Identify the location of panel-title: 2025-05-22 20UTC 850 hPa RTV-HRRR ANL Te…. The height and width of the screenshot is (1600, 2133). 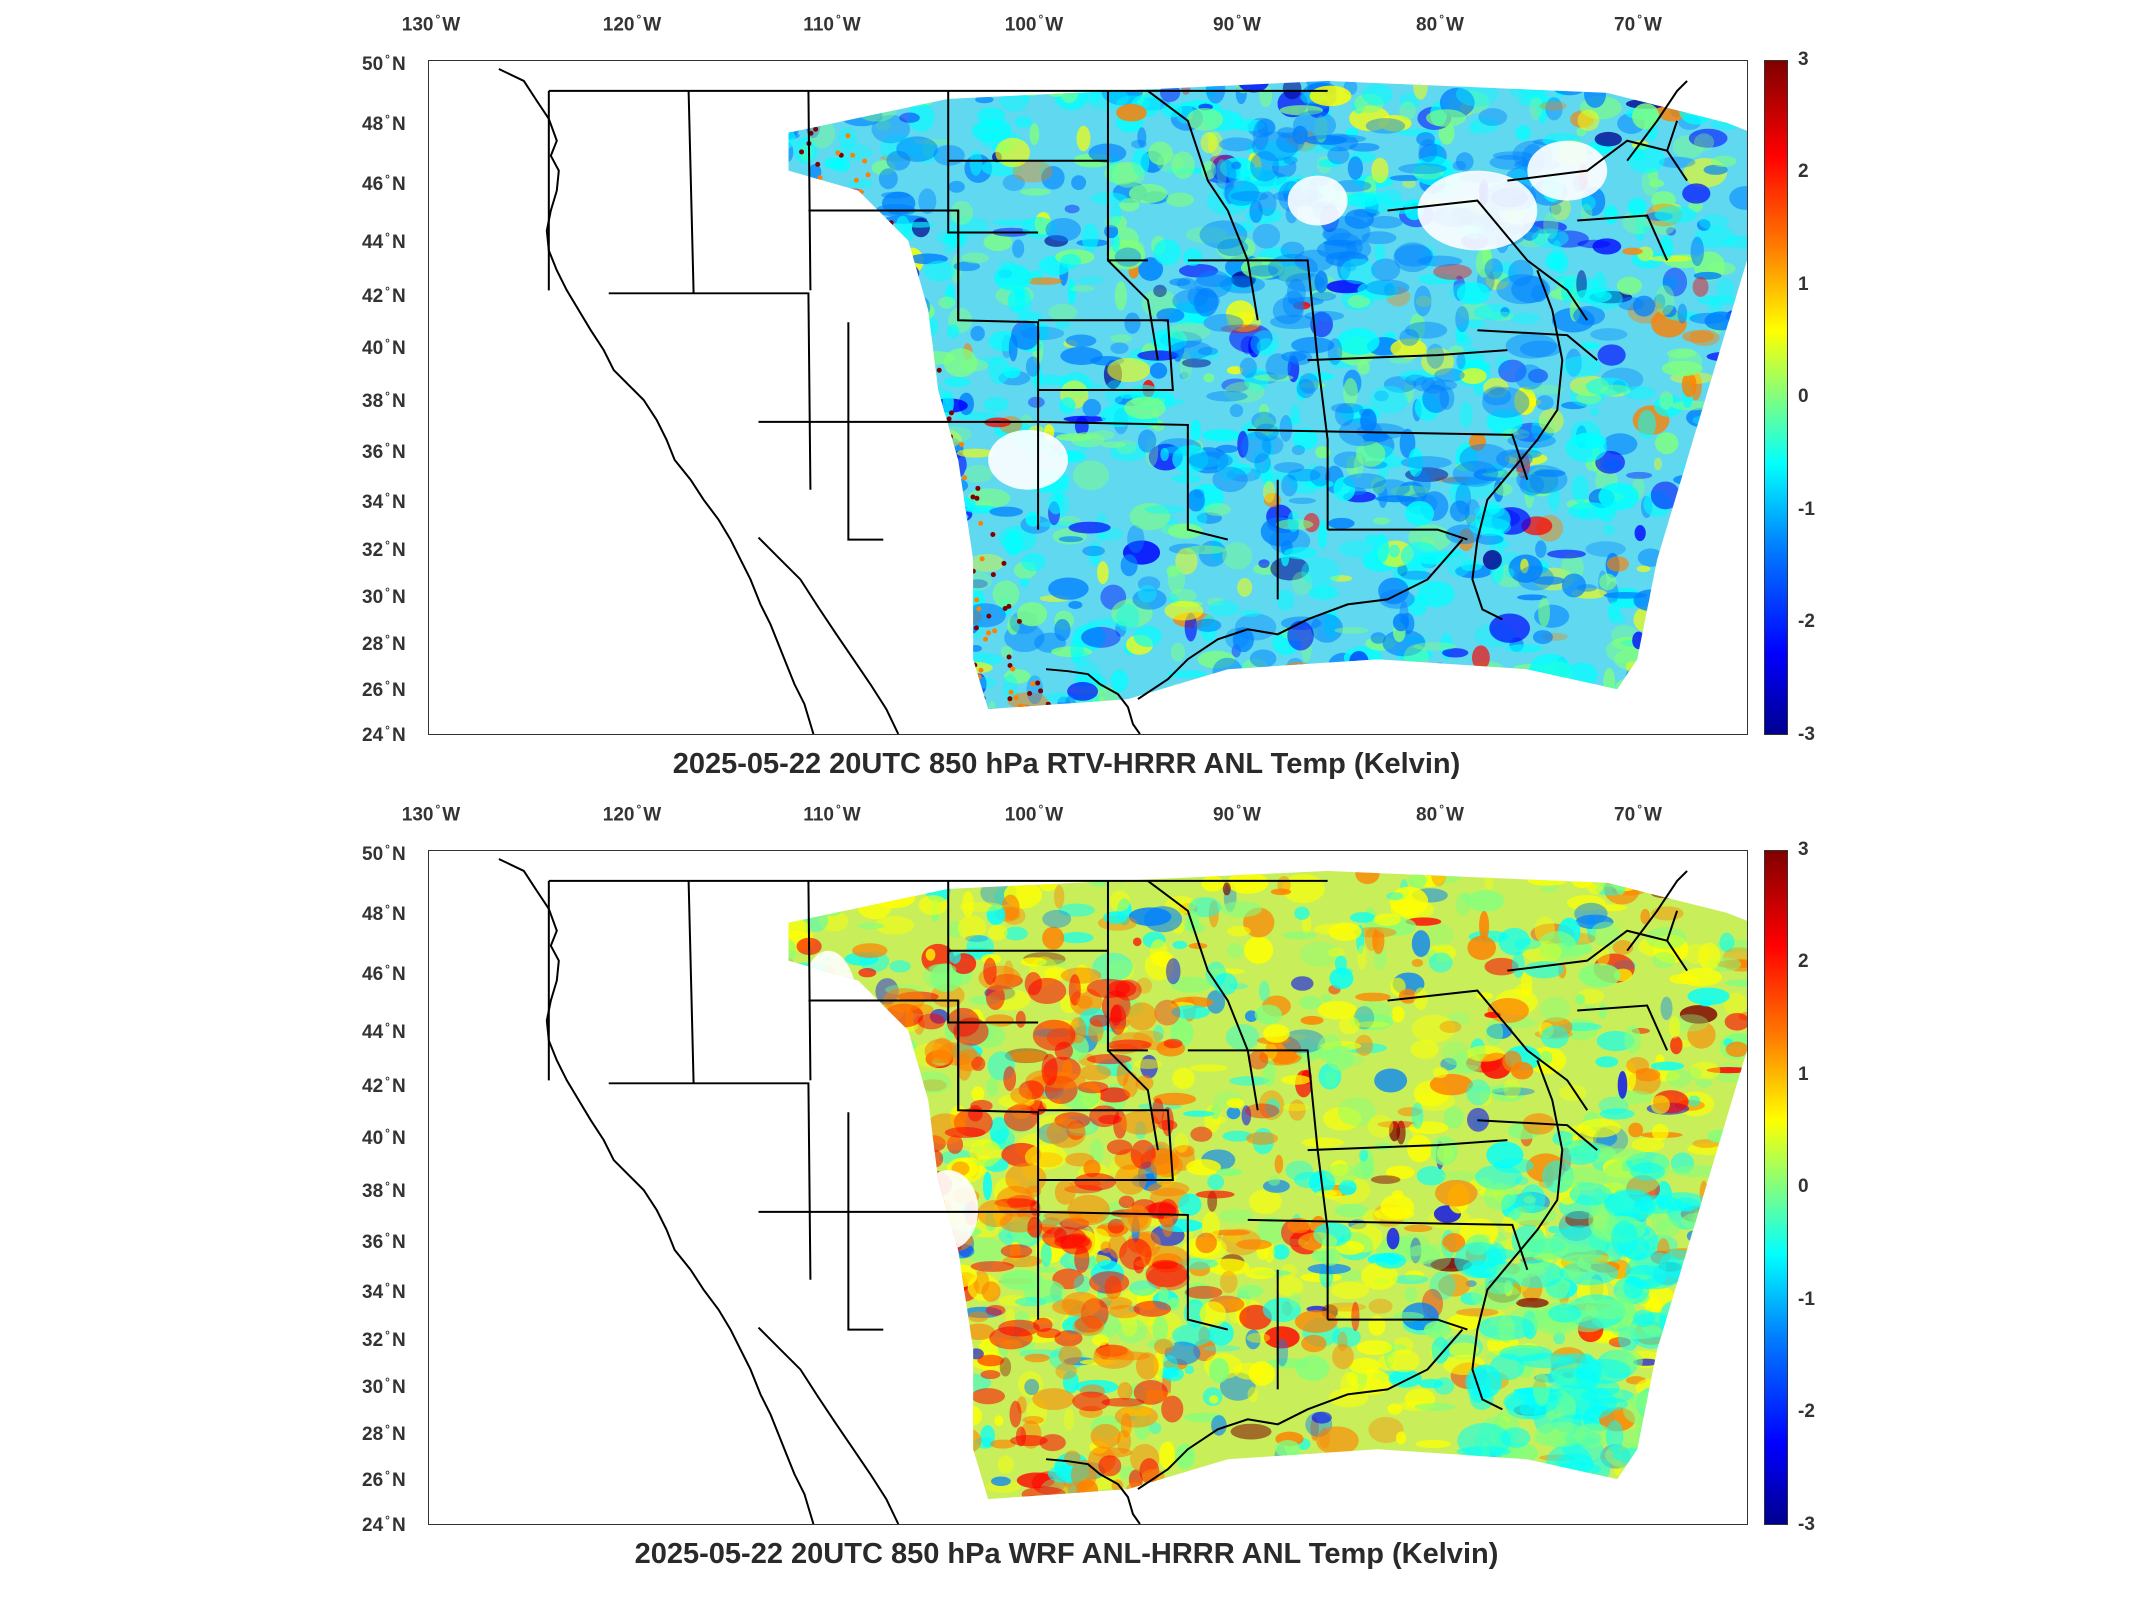
(1066, 764).